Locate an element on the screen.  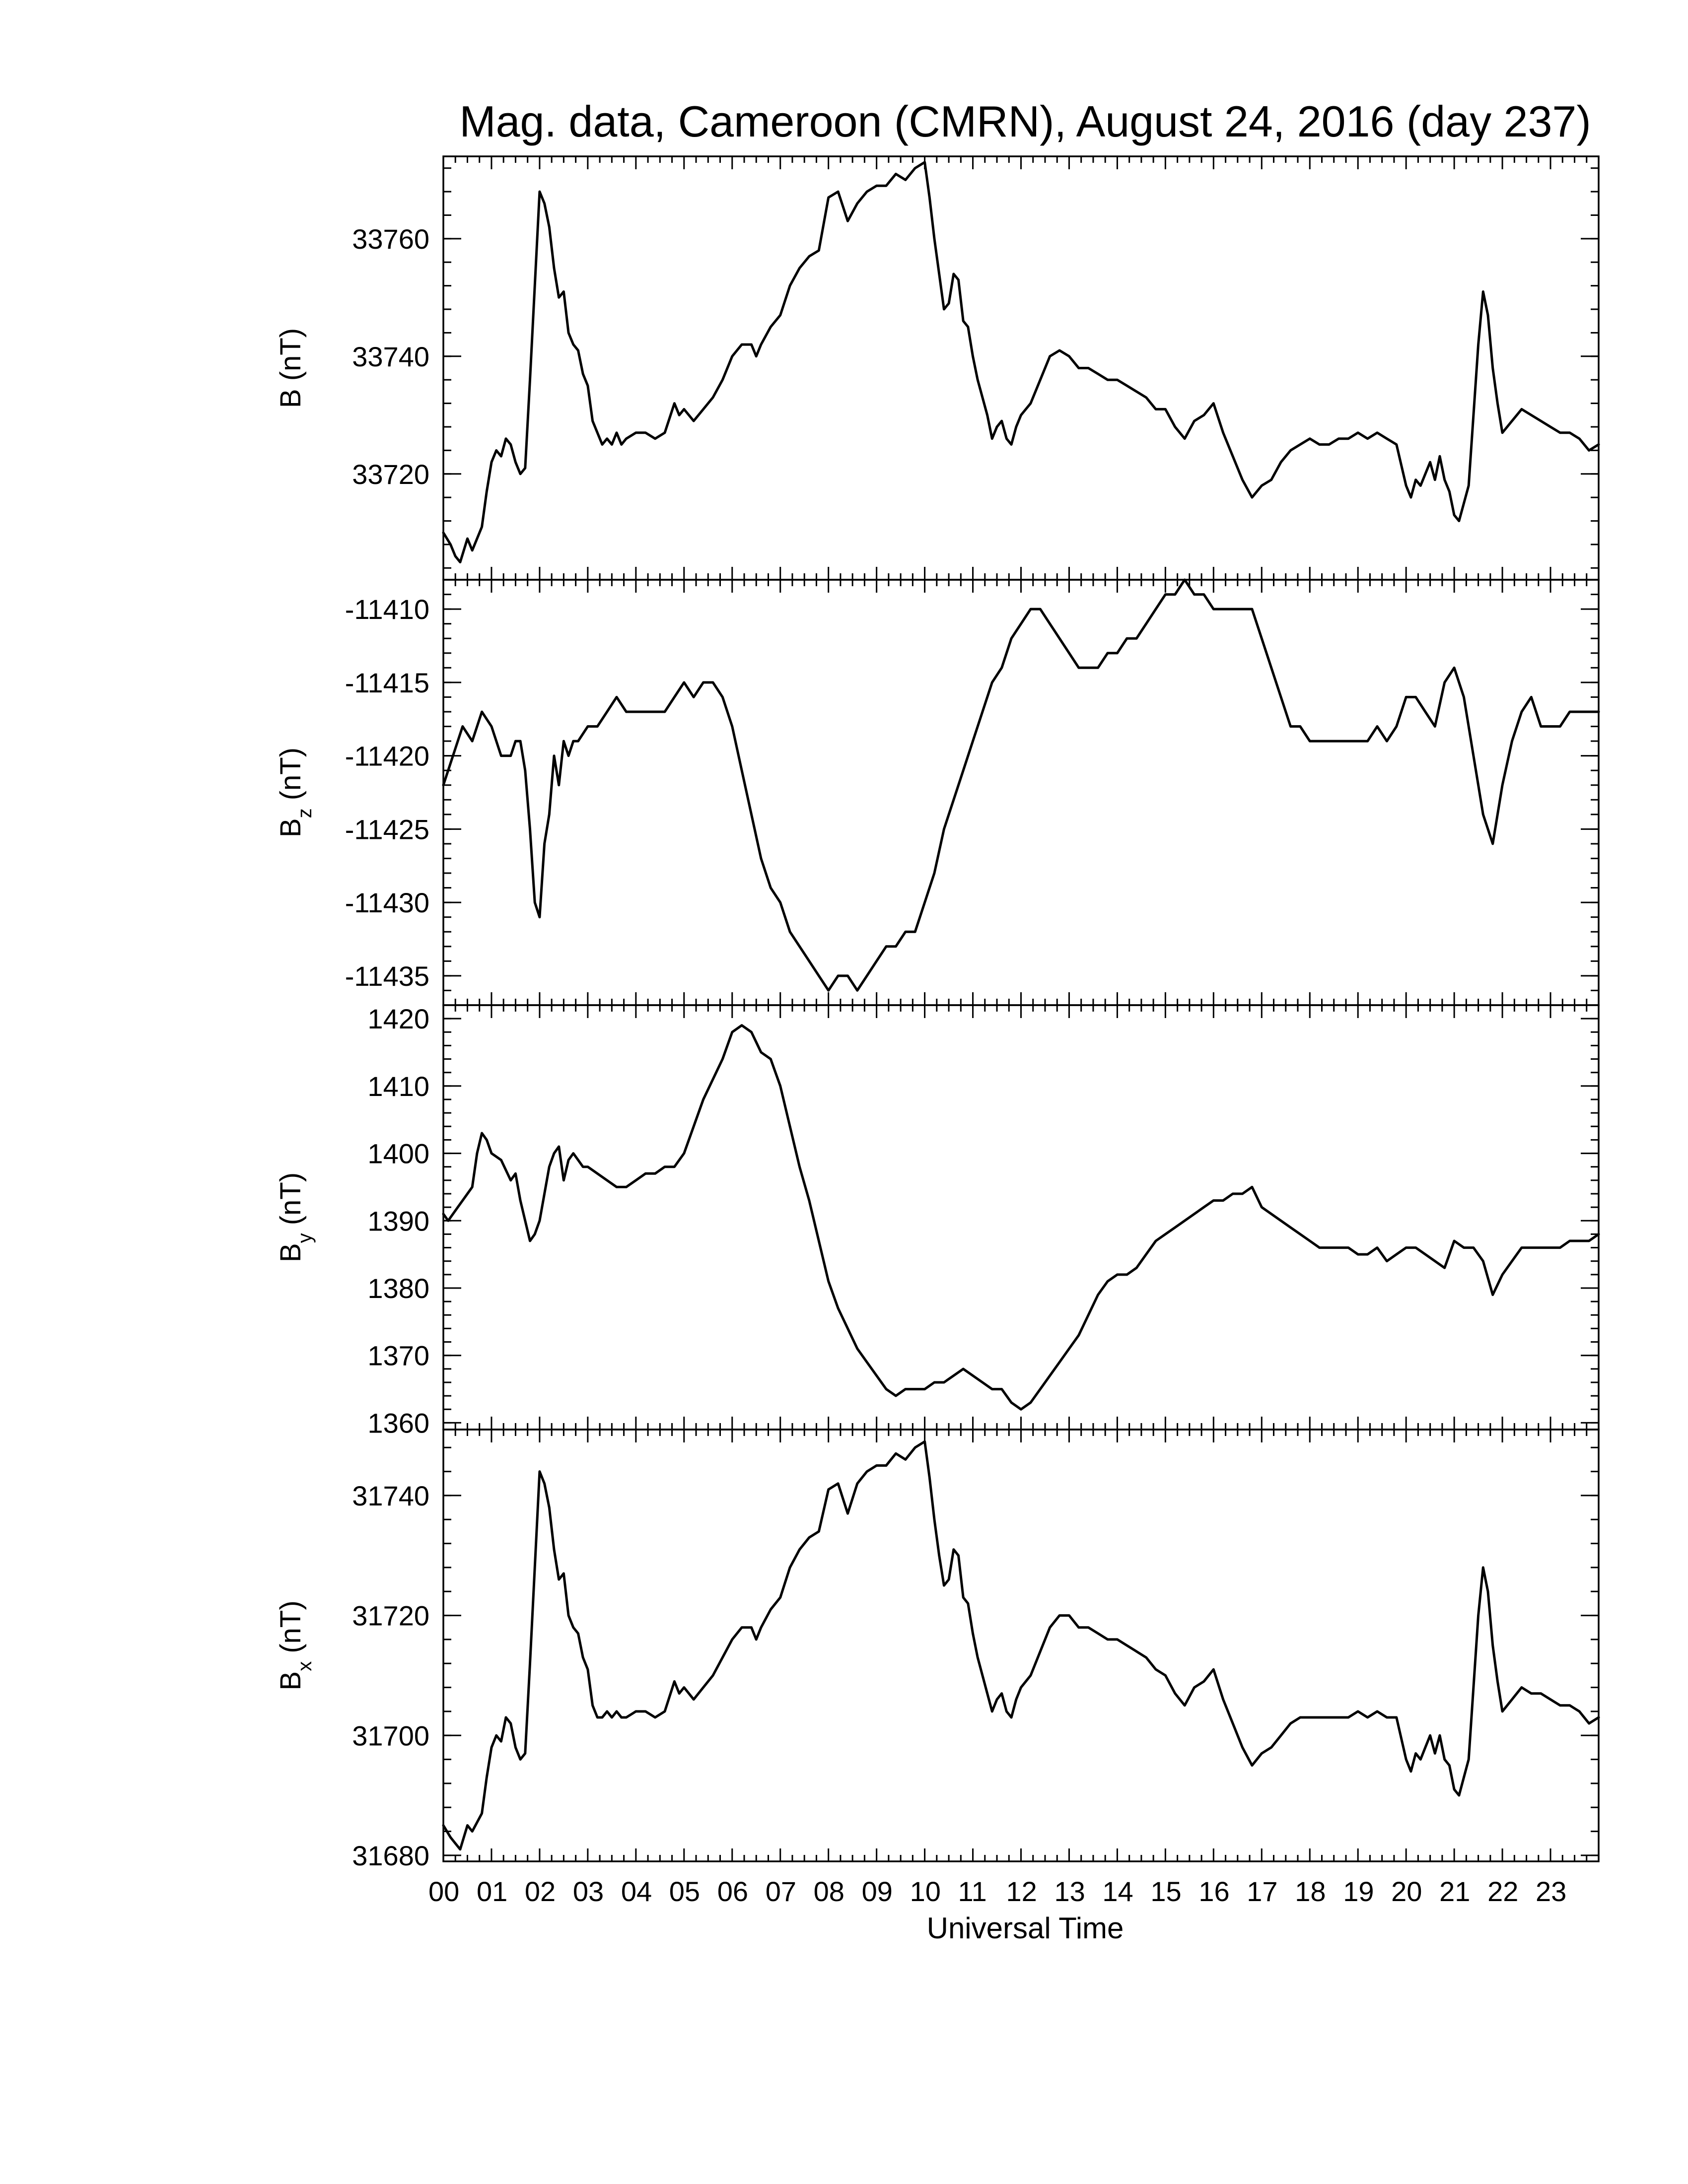
x-tick-label: 01 is located at coordinates (492, 1891).